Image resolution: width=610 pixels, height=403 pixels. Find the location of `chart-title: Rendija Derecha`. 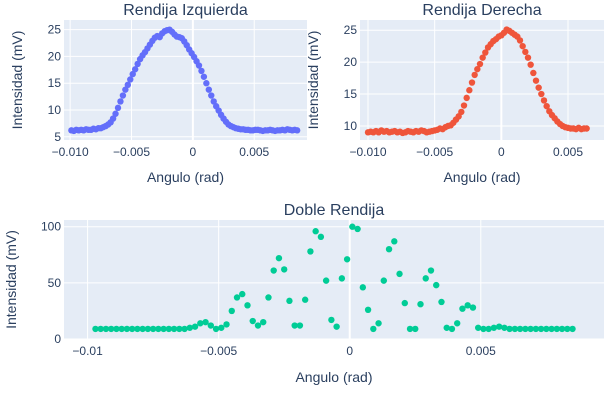

chart-title: Rendija Derecha is located at coordinates (481, 10).